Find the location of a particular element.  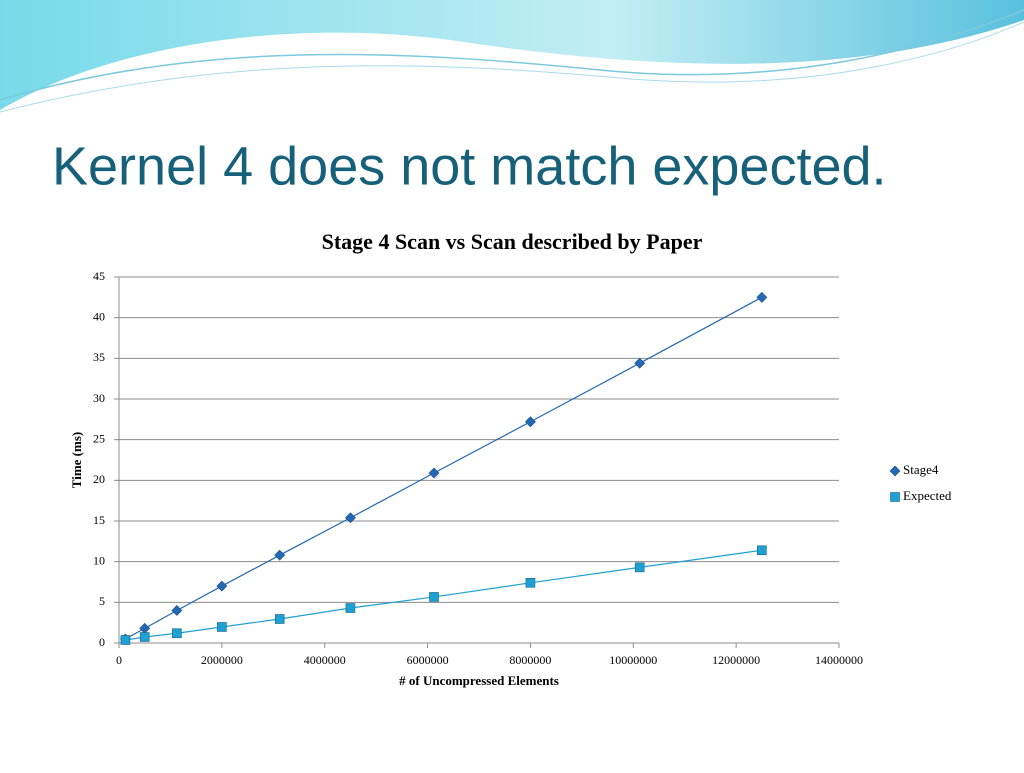

y-axis-label: Time (ms) is located at coordinates (76, 460).